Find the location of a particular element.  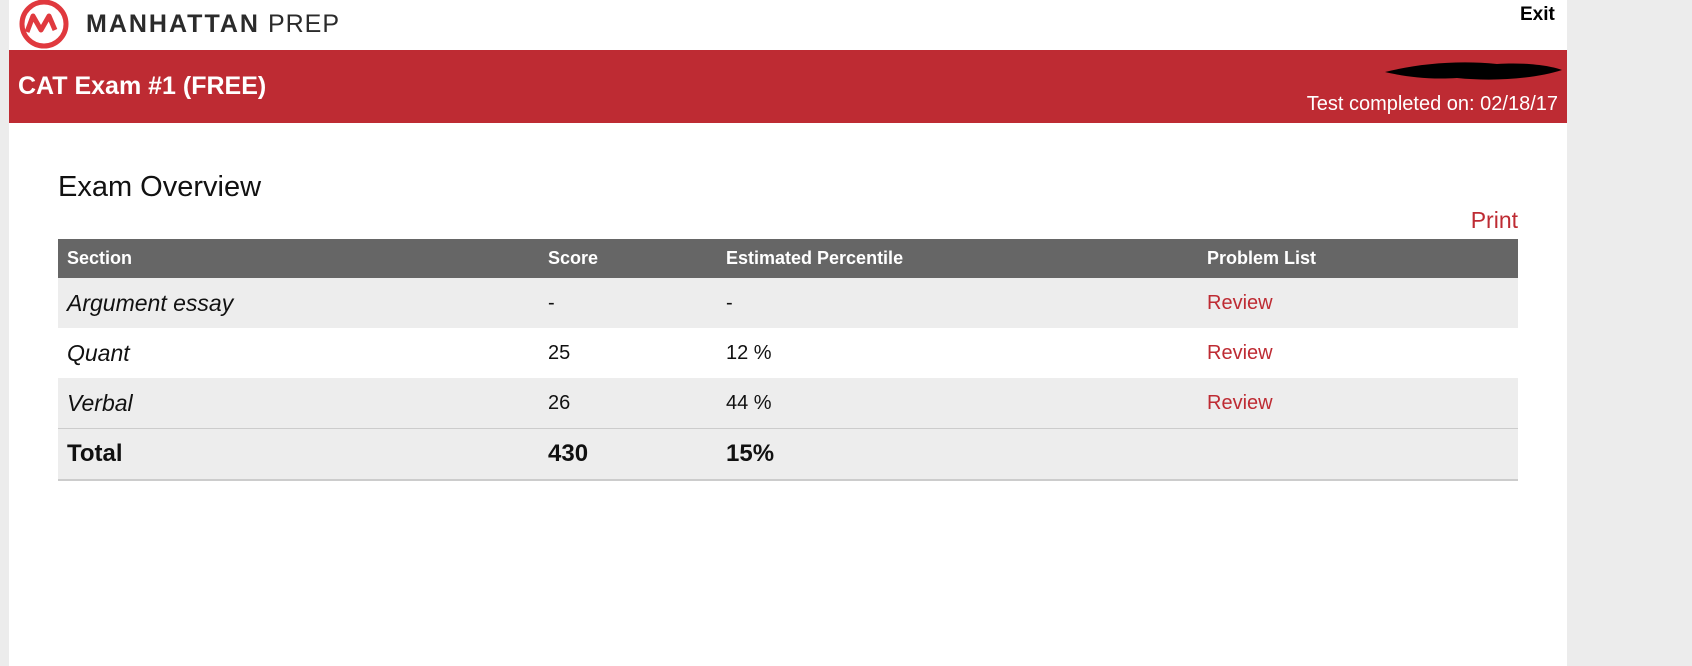

section-name: Quant is located at coordinates (98, 352).